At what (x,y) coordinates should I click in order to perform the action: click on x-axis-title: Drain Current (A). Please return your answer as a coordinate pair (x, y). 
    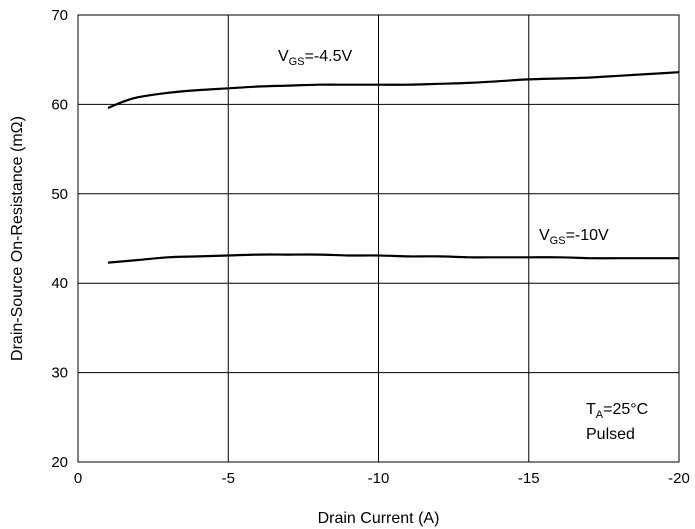
    Looking at the image, I should click on (379, 518).